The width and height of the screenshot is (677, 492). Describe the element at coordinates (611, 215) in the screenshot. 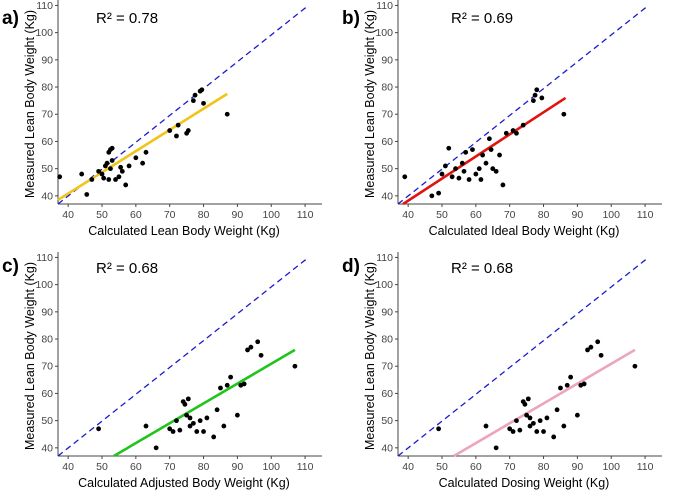

I see `x-tick-label: 100` at that location.